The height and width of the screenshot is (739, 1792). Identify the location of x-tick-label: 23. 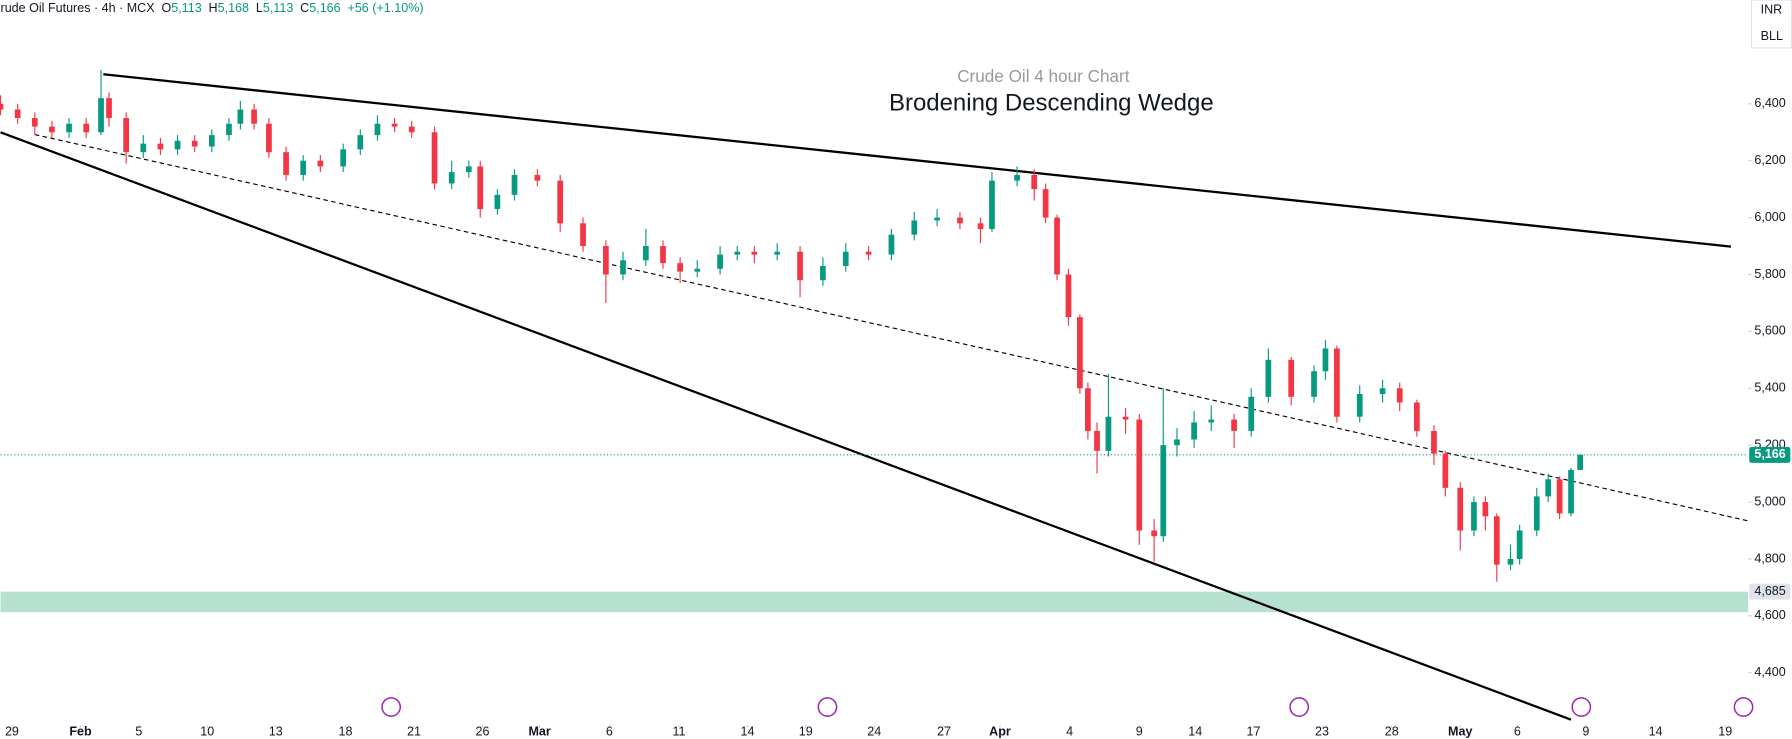
(1322, 731).